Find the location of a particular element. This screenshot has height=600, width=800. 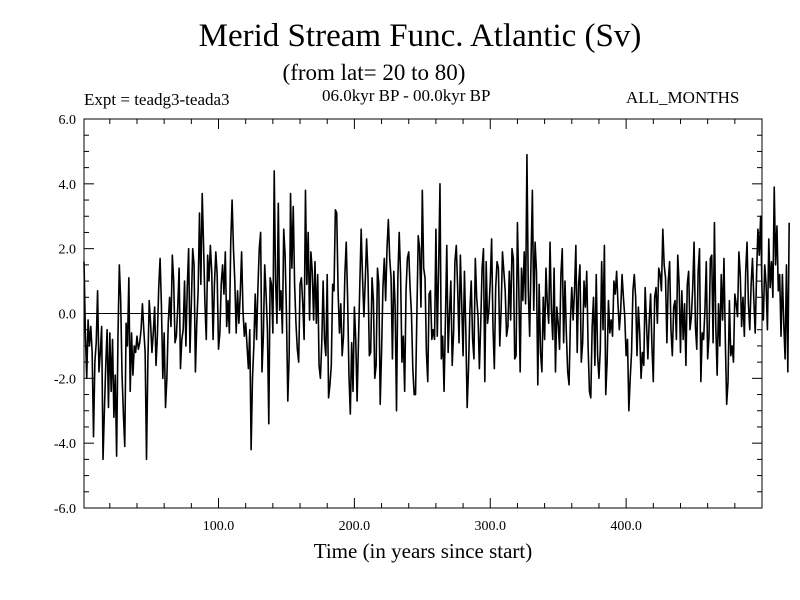

y-tick-label: 2.0 is located at coordinates (68, 250).